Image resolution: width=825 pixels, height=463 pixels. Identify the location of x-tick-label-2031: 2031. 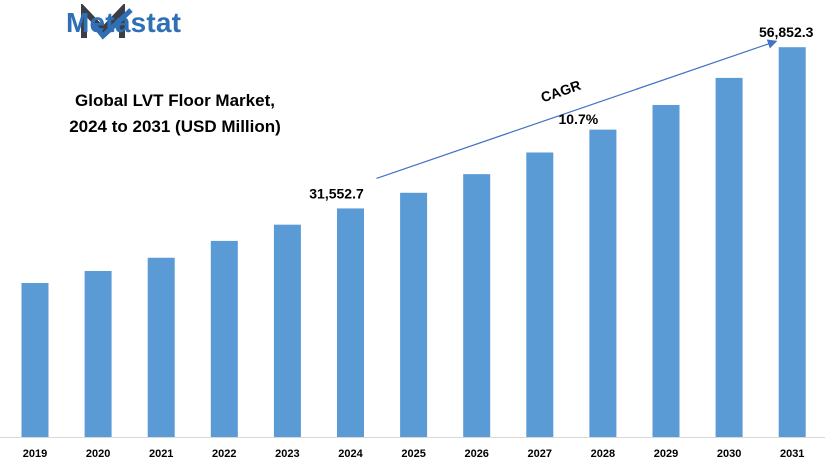
(792, 454).